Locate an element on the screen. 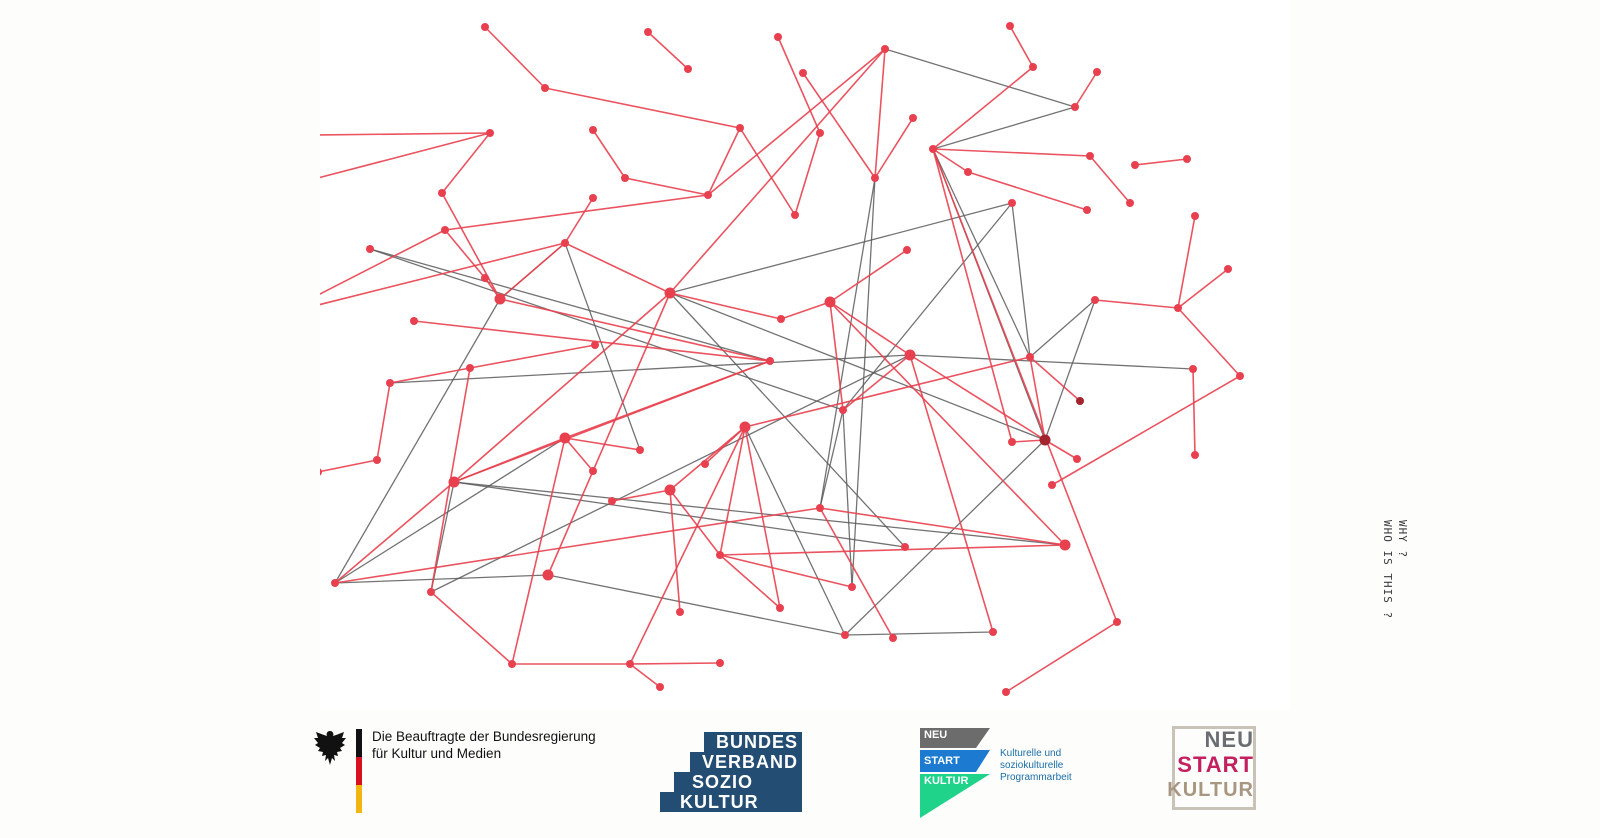  neustart-kultur-logo: NEU START KULTUR is located at coordinates (1214, 771).